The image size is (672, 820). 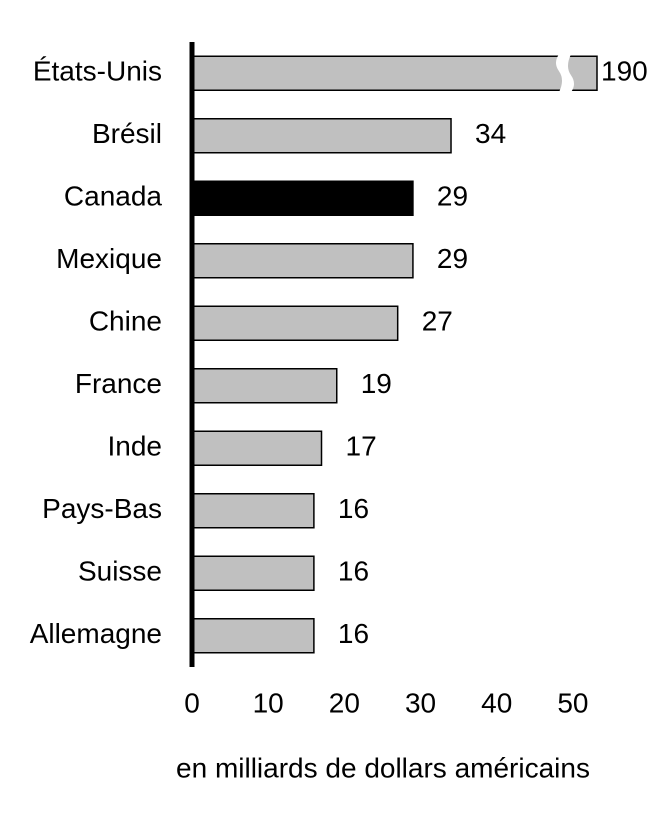 I want to click on y-tick-label: Pays-Bas, so click(x=102, y=508).